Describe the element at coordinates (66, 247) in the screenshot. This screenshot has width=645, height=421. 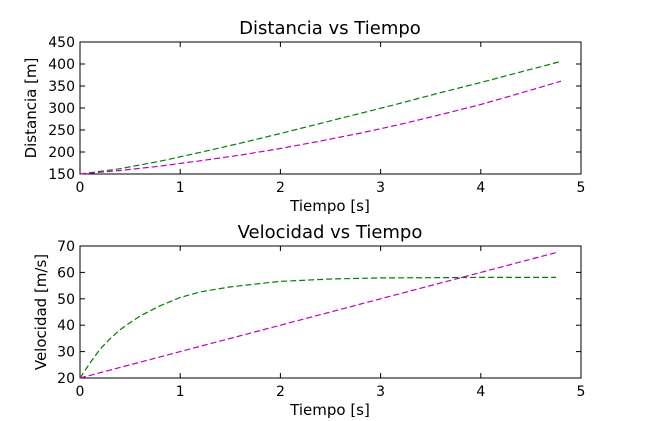
I see `y-tick-label: 70` at that location.